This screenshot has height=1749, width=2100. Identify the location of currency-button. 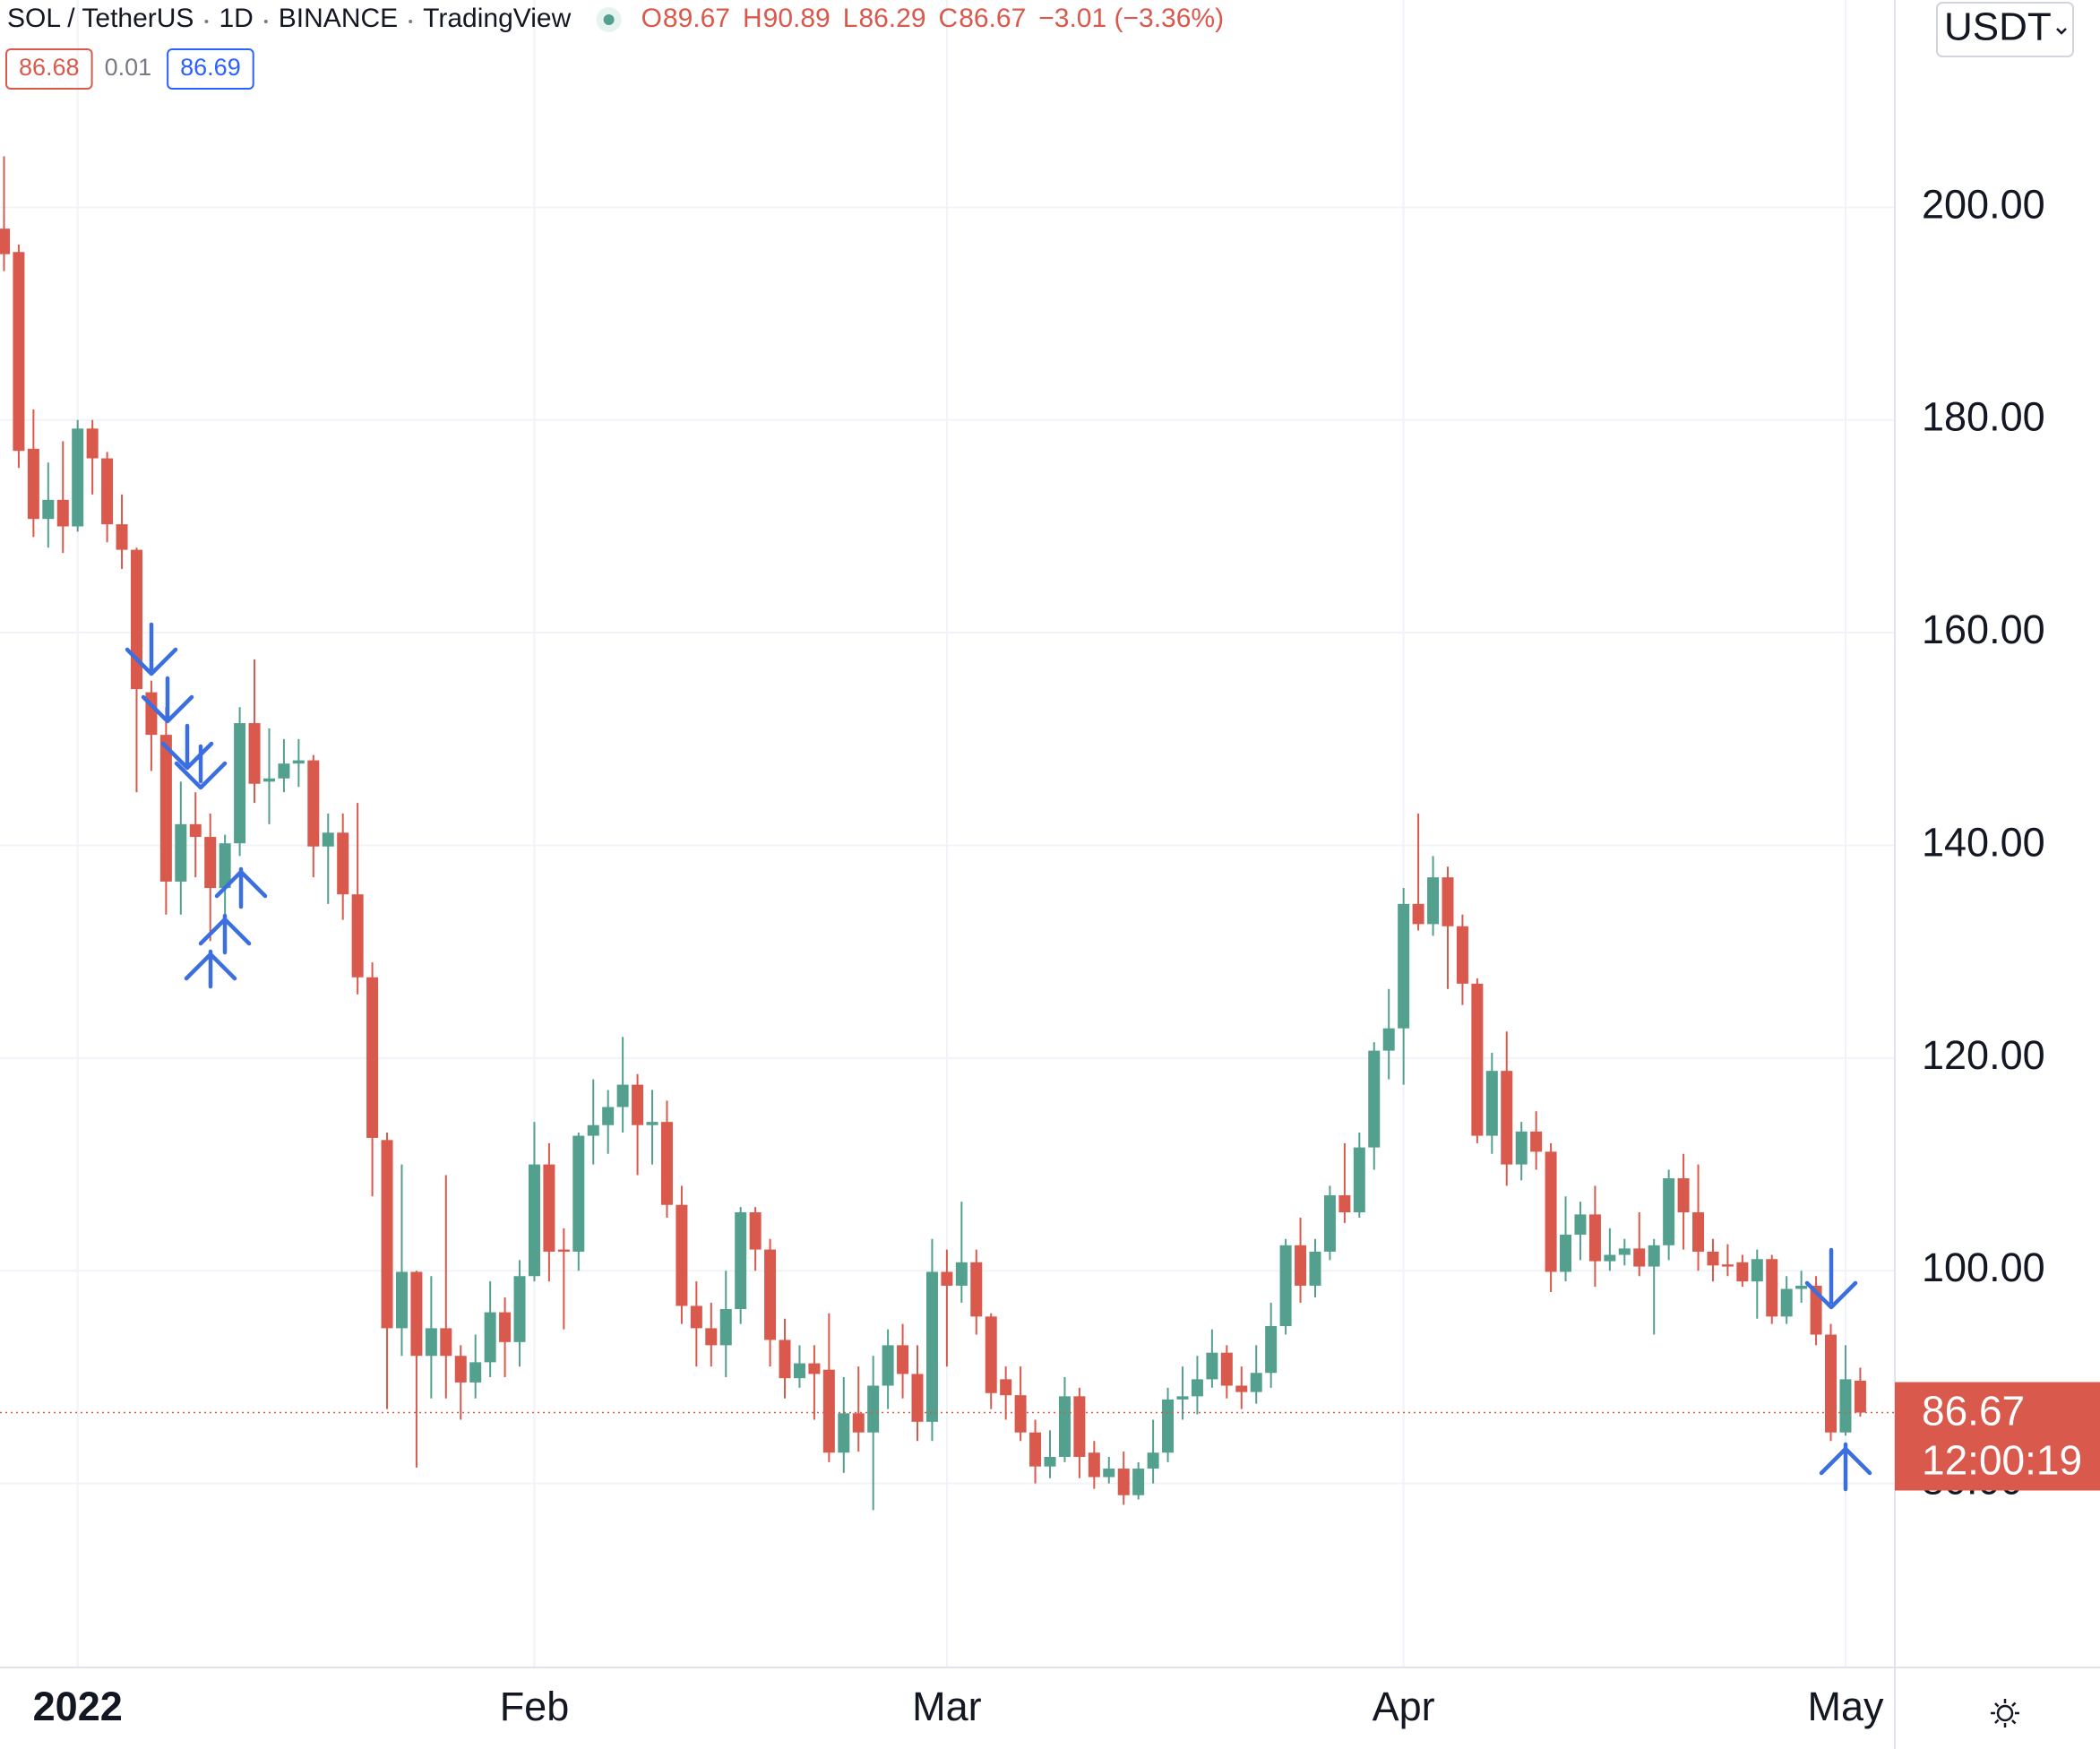
(2005, 29).